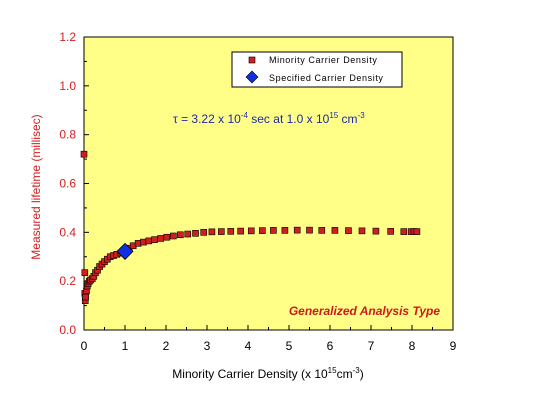  Describe the element at coordinates (364, 311) in the screenshot. I see `analysis-type-annotation: Generalized Analysis Type` at that location.